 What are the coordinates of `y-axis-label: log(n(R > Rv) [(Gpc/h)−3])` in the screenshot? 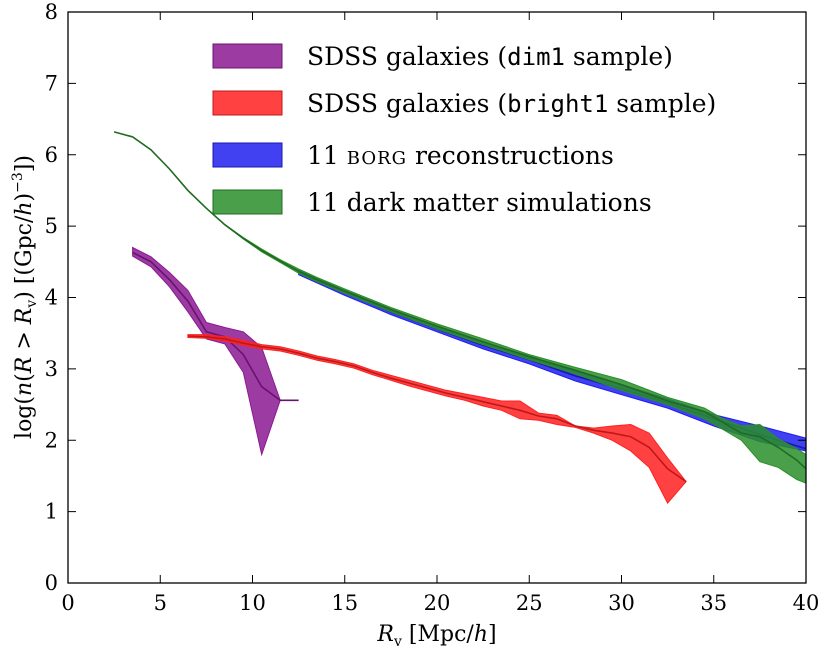 It's located at (25, 297).